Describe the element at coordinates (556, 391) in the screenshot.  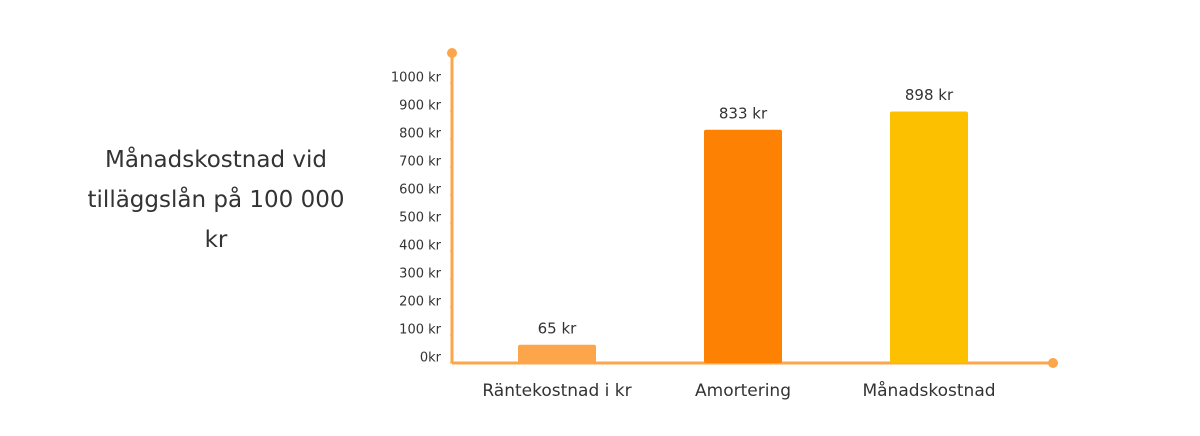
I see `x-tick-label: Räntekostnad i kr` at that location.